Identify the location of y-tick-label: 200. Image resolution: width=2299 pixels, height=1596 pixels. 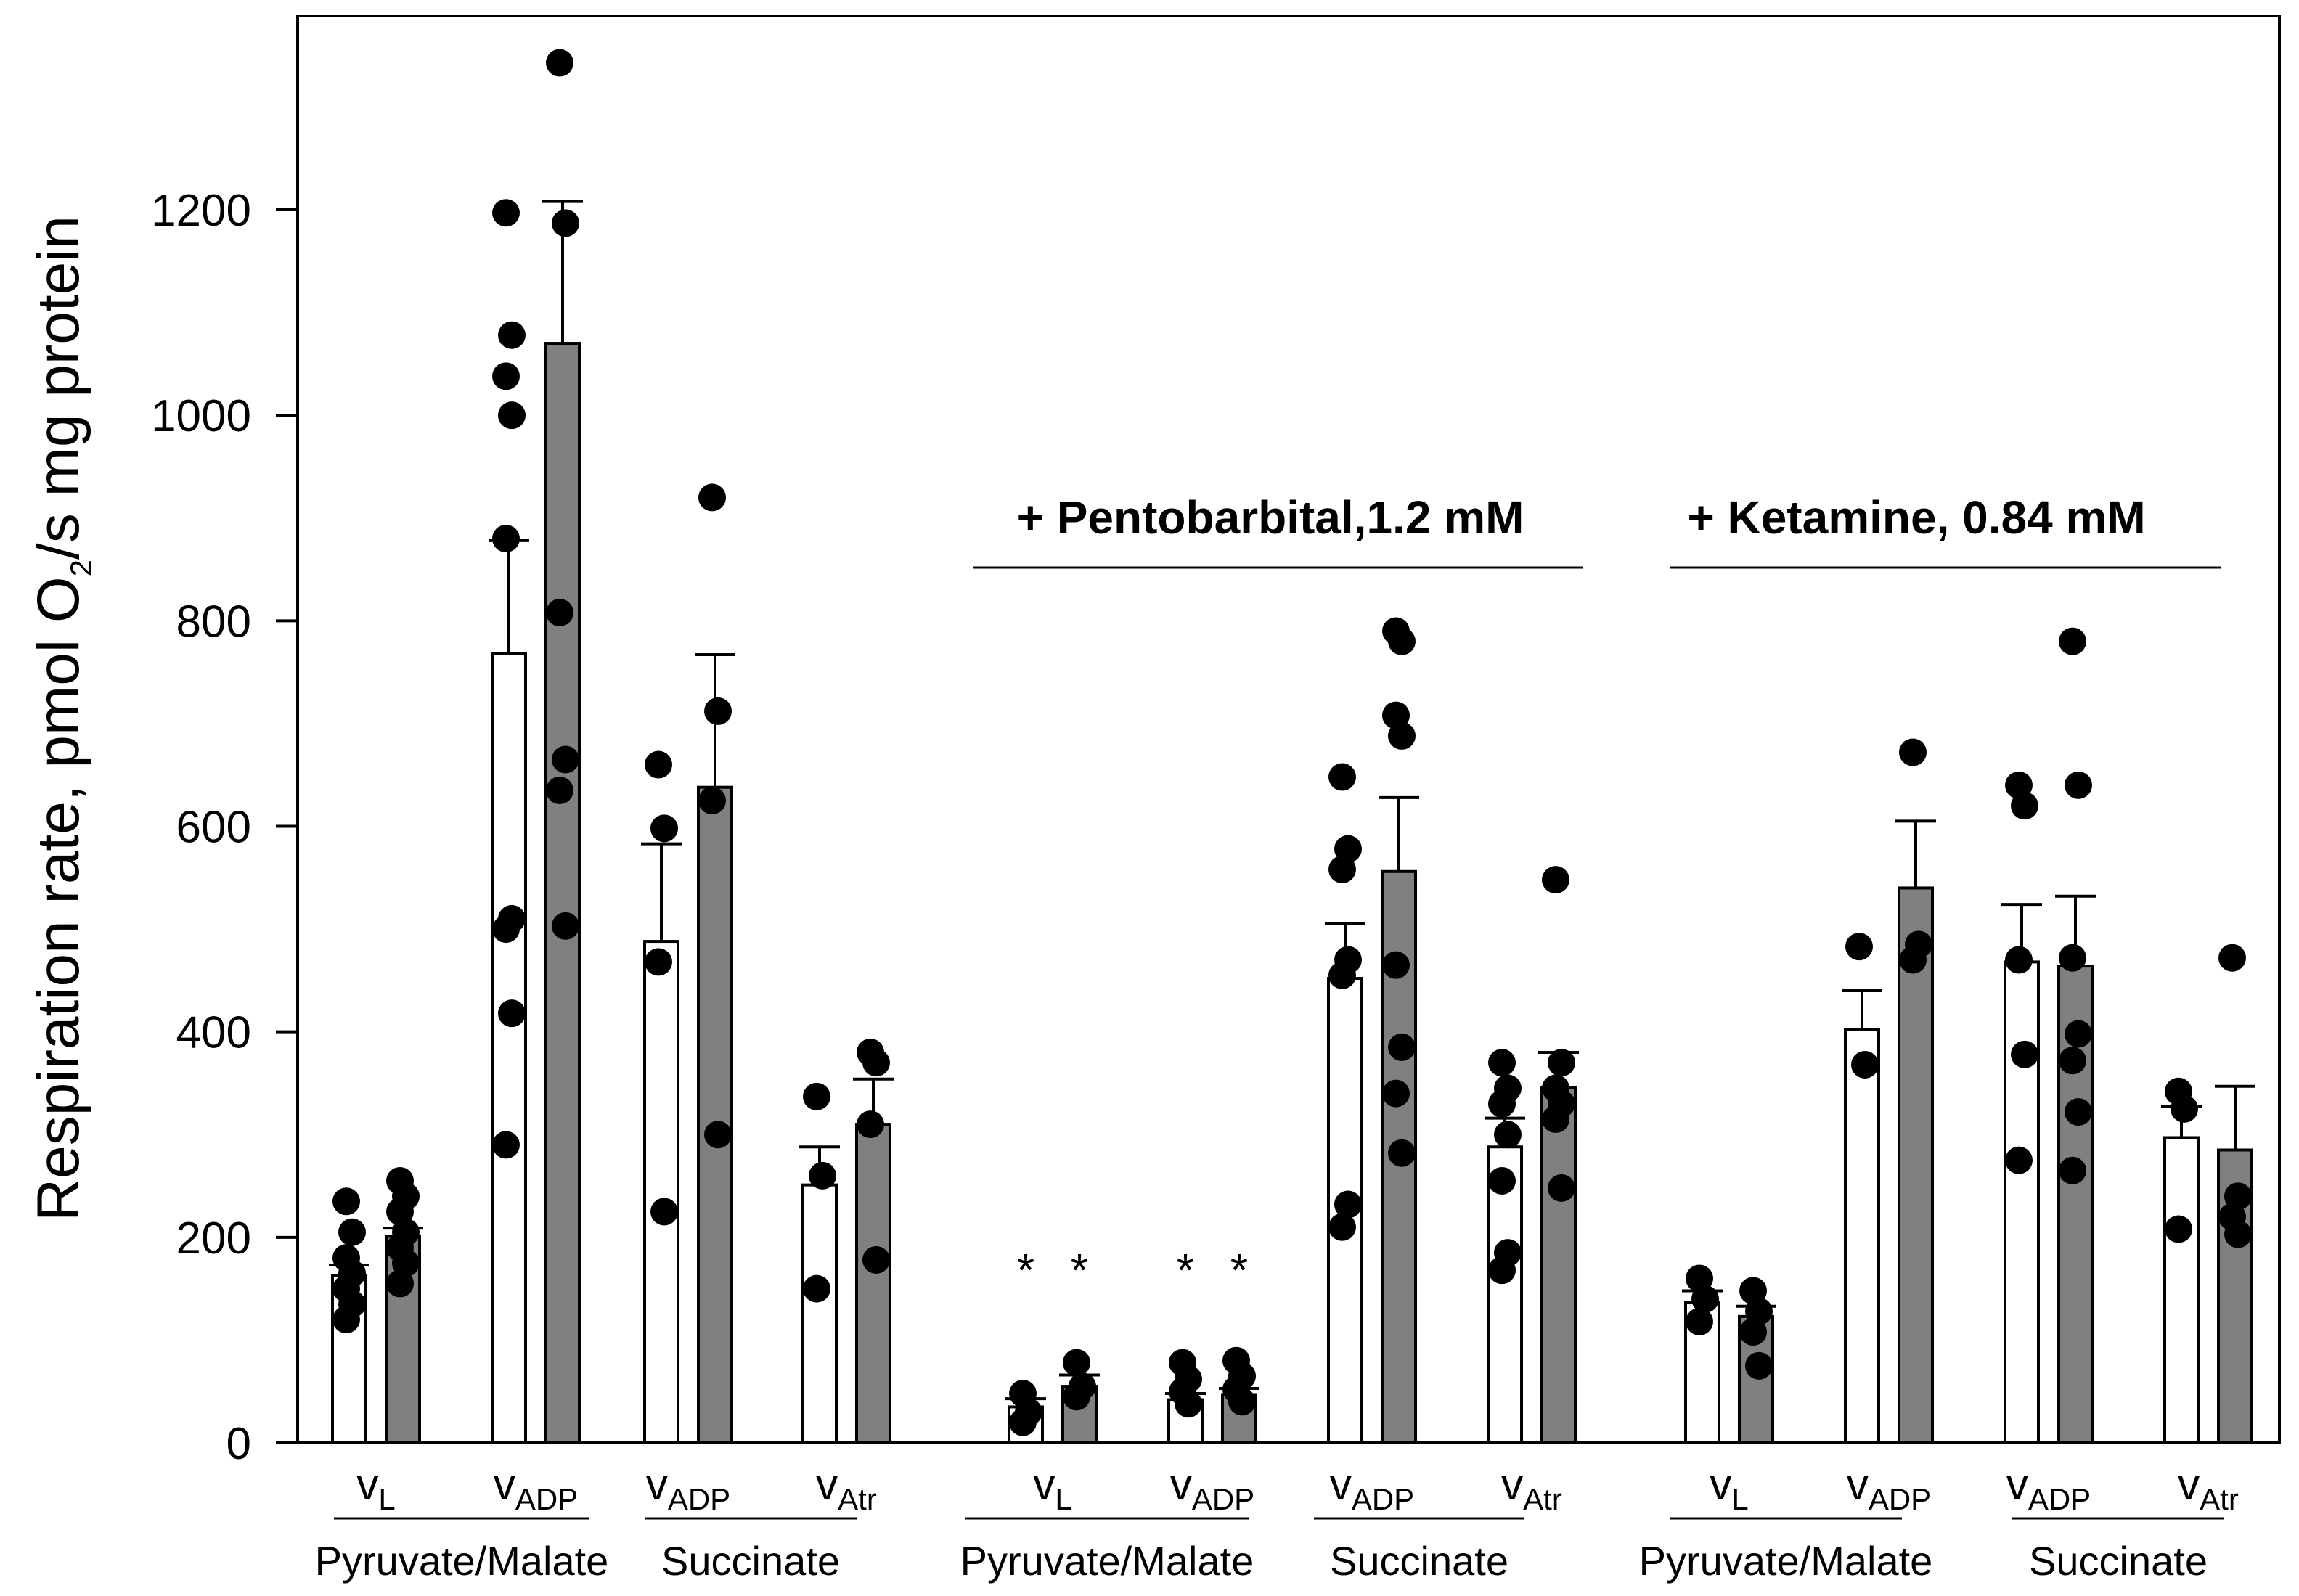
(213, 1239).